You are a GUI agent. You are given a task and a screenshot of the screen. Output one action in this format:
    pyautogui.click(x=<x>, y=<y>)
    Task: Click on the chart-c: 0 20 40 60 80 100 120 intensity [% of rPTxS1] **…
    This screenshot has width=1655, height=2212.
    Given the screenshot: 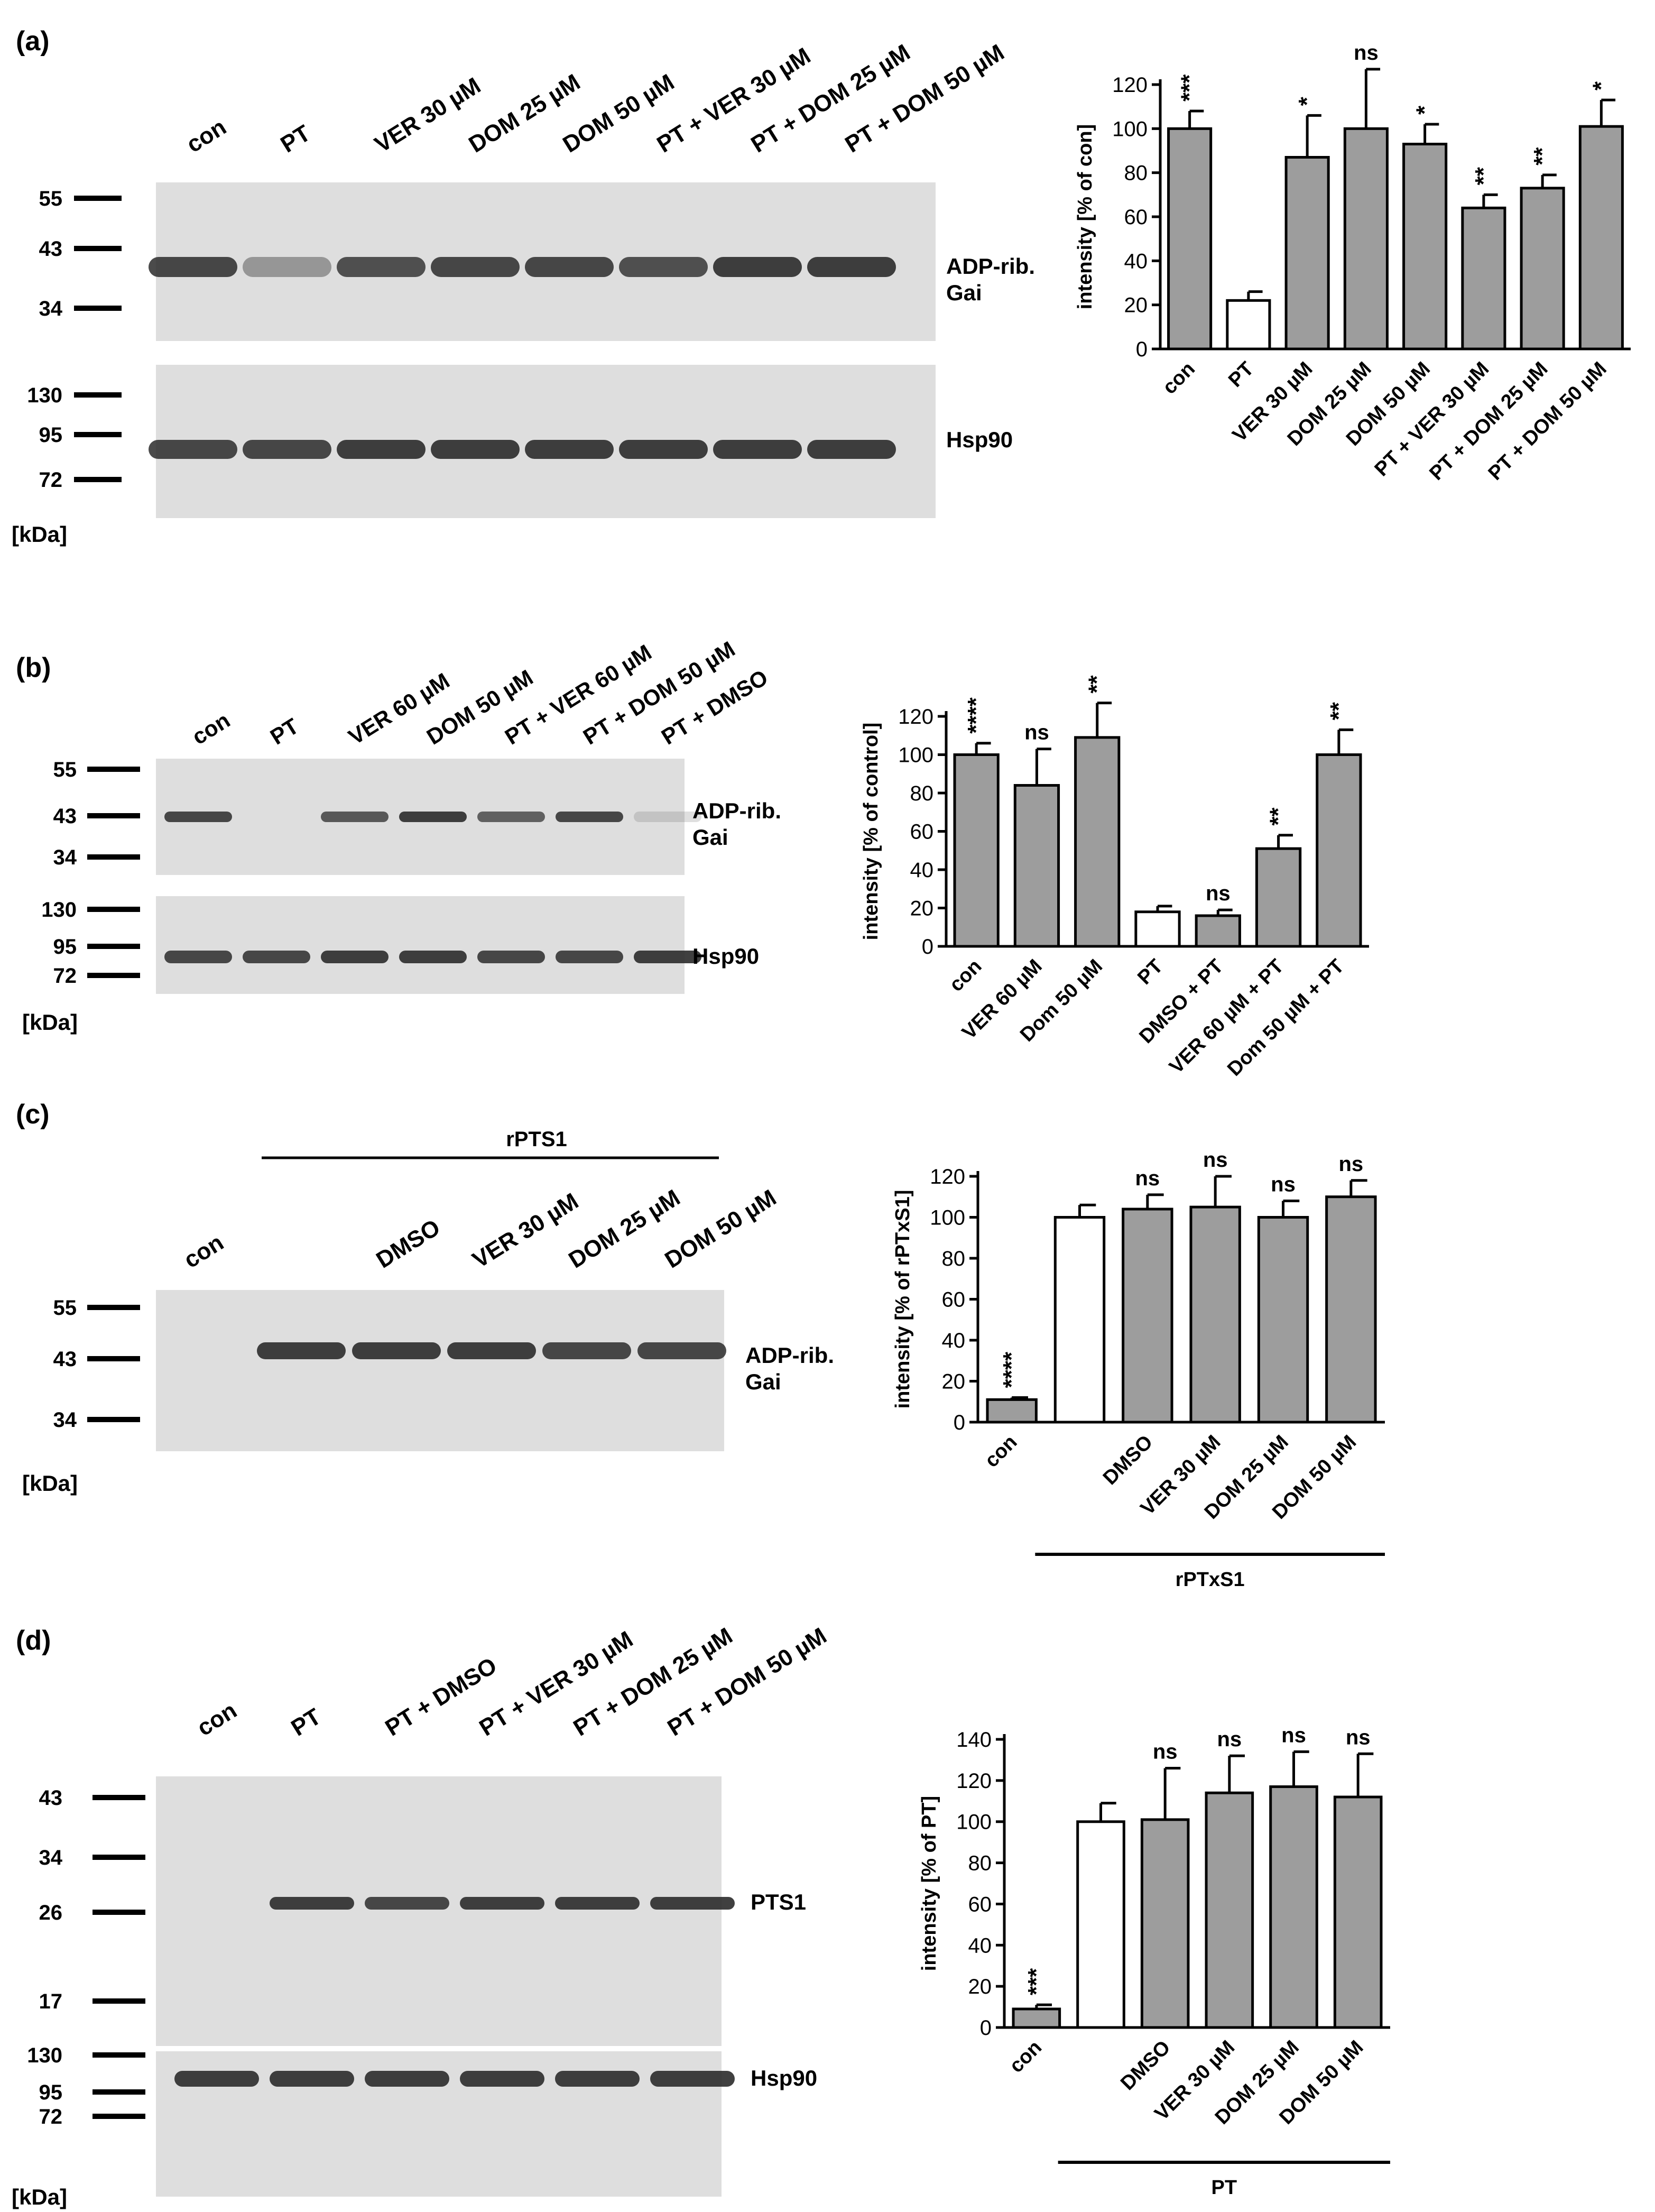 What is the action you would take?
    pyautogui.click(x=1139, y=1369)
    